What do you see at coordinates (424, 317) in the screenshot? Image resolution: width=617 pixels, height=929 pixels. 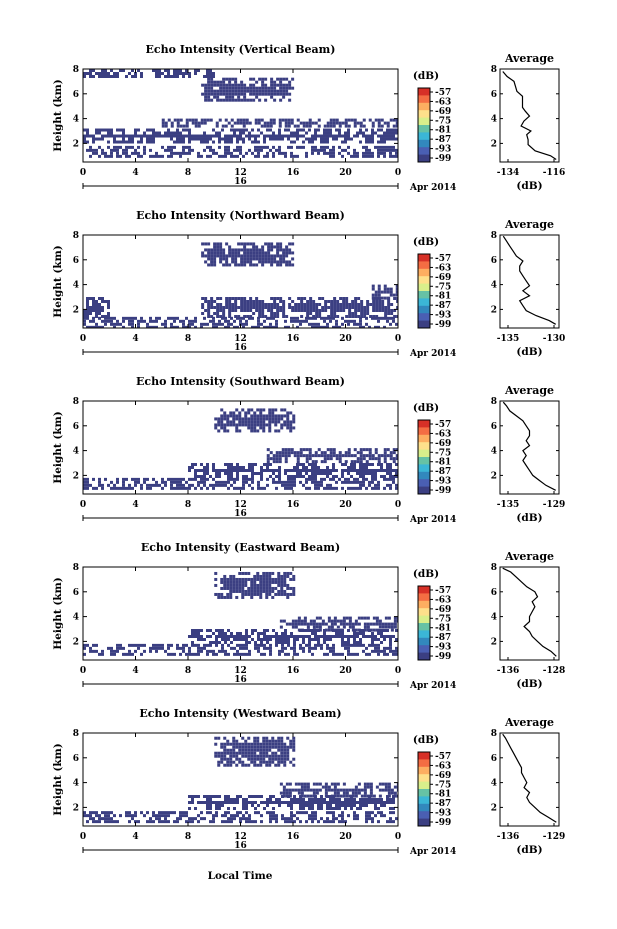 I see `colorbar-swatch` at bounding box center [424, 317].